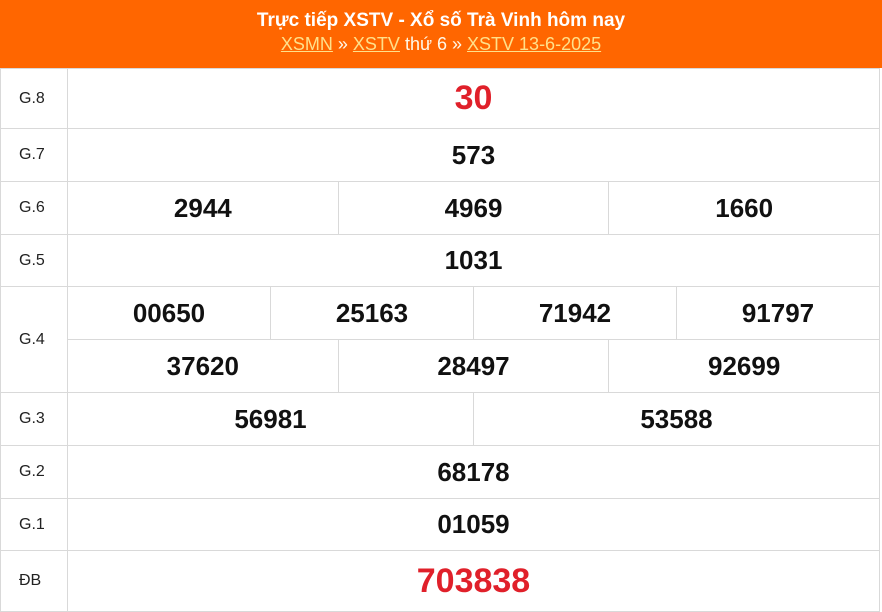 This screenshot has width=882, height=612. I want to click on prize-number: 30, so click(473, 98).